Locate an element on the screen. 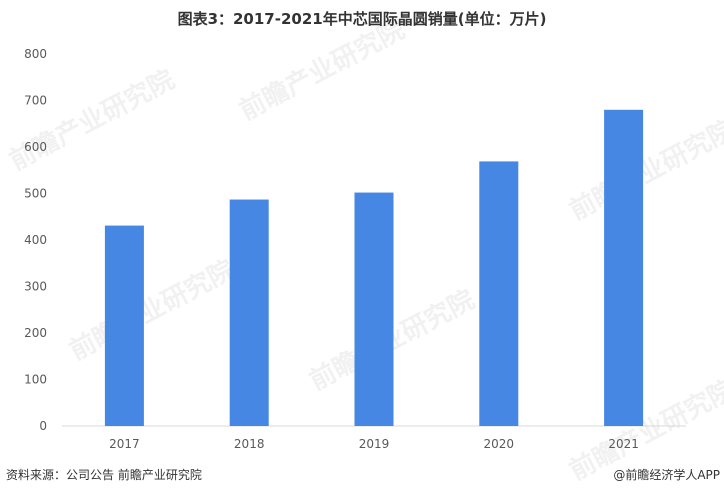 The image size is (724, 496). y-tick-label: 500 is located at coordinates (35, 194).